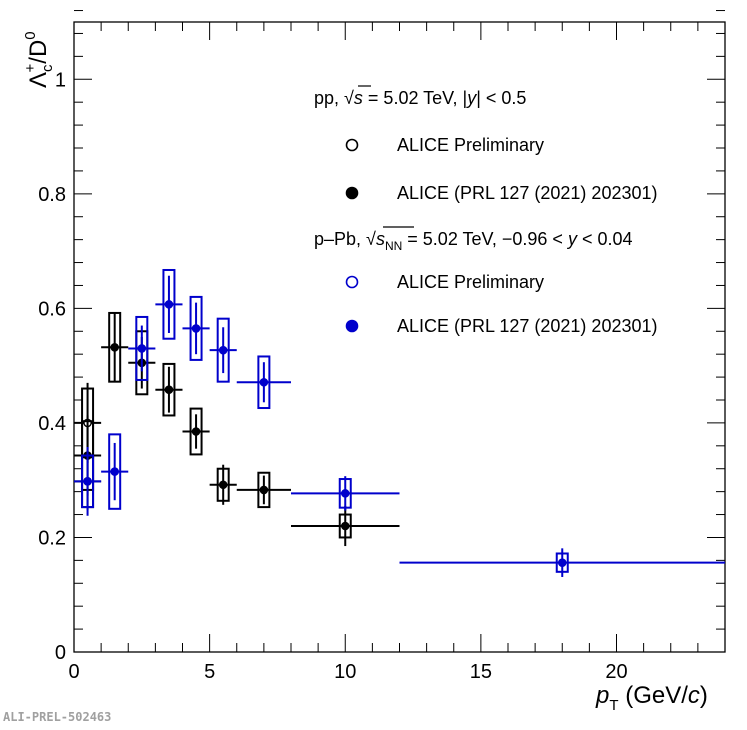 The width and height of the screenshot is (747, 730). Describe the element at coordinates (352, 282) in the screenshot. I see `legend-marker-ppb-preliminary` at that location.